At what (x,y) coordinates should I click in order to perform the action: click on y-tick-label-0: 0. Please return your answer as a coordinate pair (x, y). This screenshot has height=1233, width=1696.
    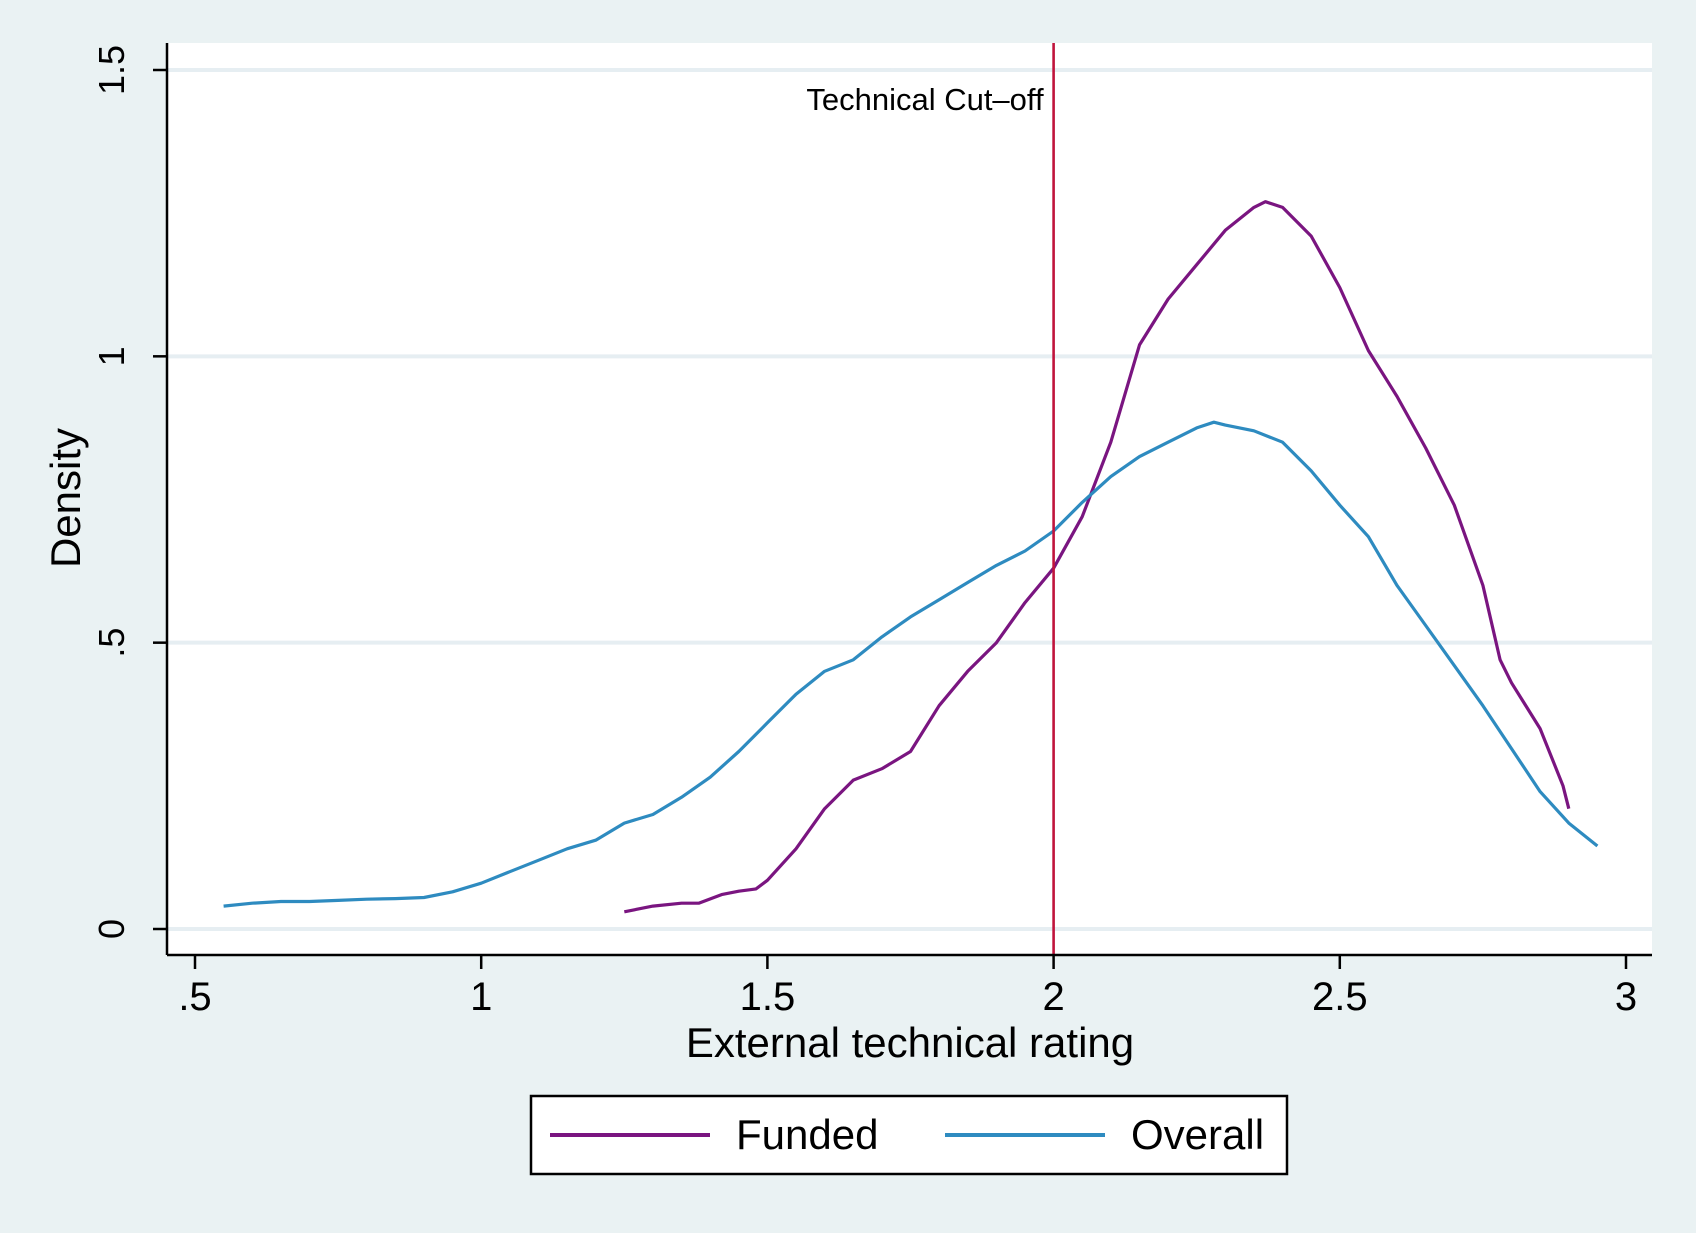
    Looking at the image, I should click on (111, 929).